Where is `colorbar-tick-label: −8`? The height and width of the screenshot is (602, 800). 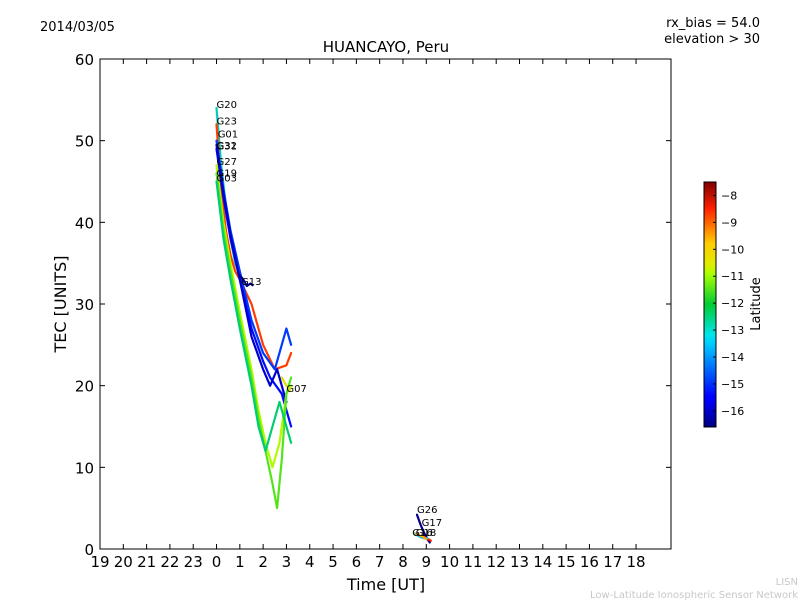 colorbar-tick-label: −8 is located at coordinates (729, 195).